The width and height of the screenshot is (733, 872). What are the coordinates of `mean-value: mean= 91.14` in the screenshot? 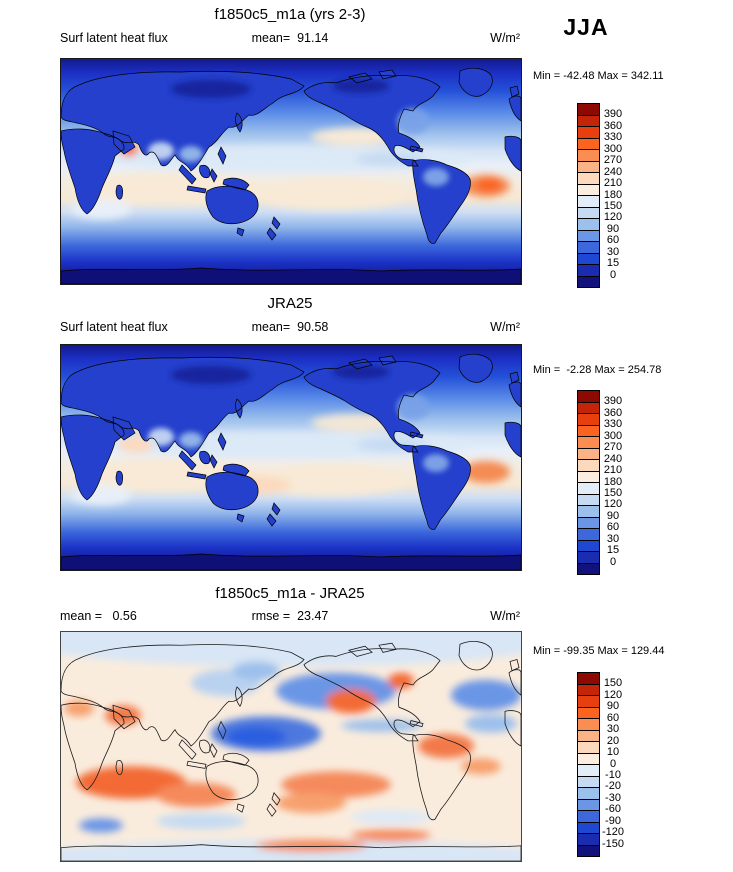 It's located at (290, 38).